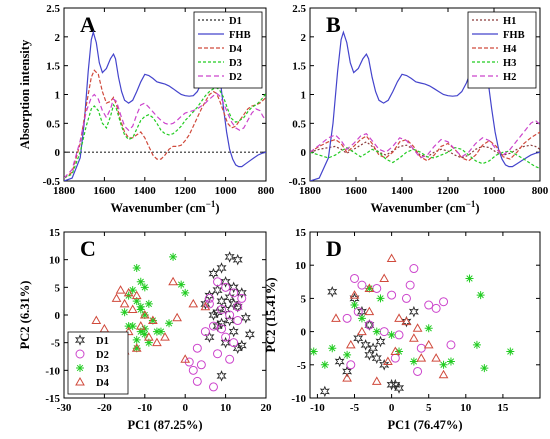 The height and width of the screenshot is (439, 550). Describe the element at coordinates (299, 124) in the screenshot. I see `y-tick-label: 0.5` at that location.